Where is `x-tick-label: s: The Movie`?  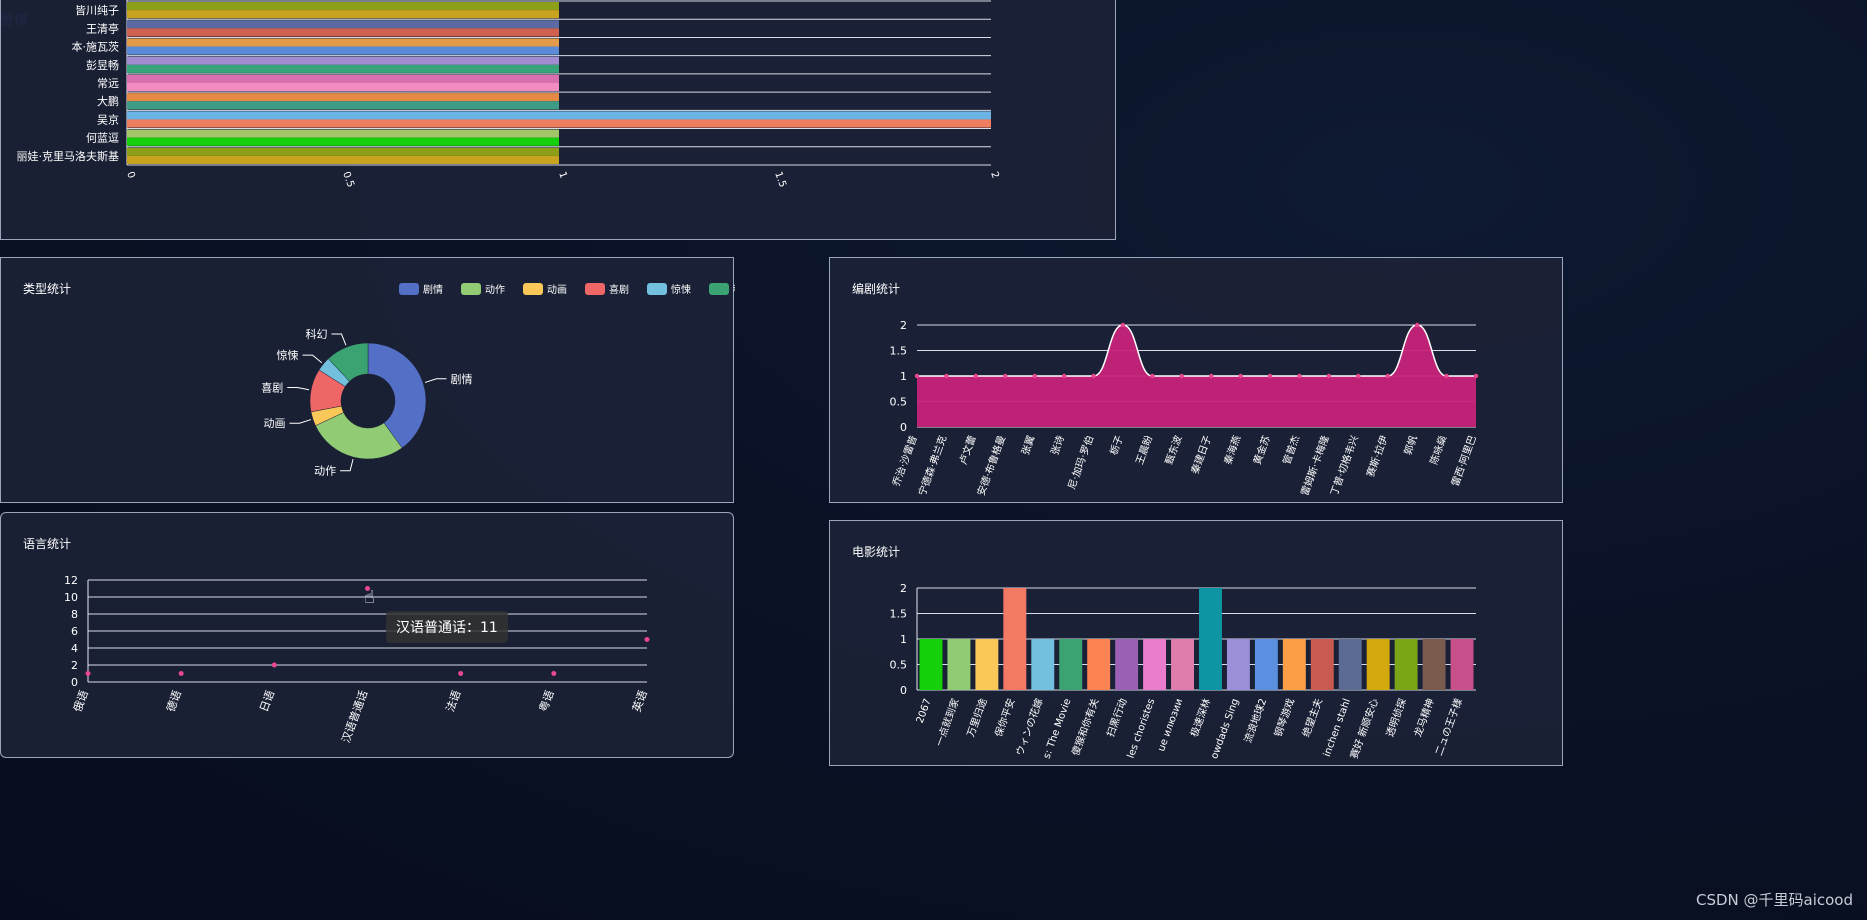 x-tick-label: s: The Movie is located at coordinates (1058, 728).